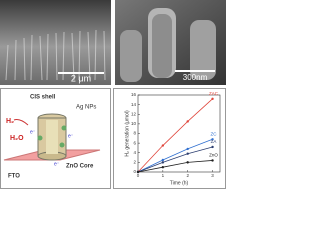 This screenshot has width=320, height=240. I want to click on diagram-label: CIS shell, so click(43, 98).